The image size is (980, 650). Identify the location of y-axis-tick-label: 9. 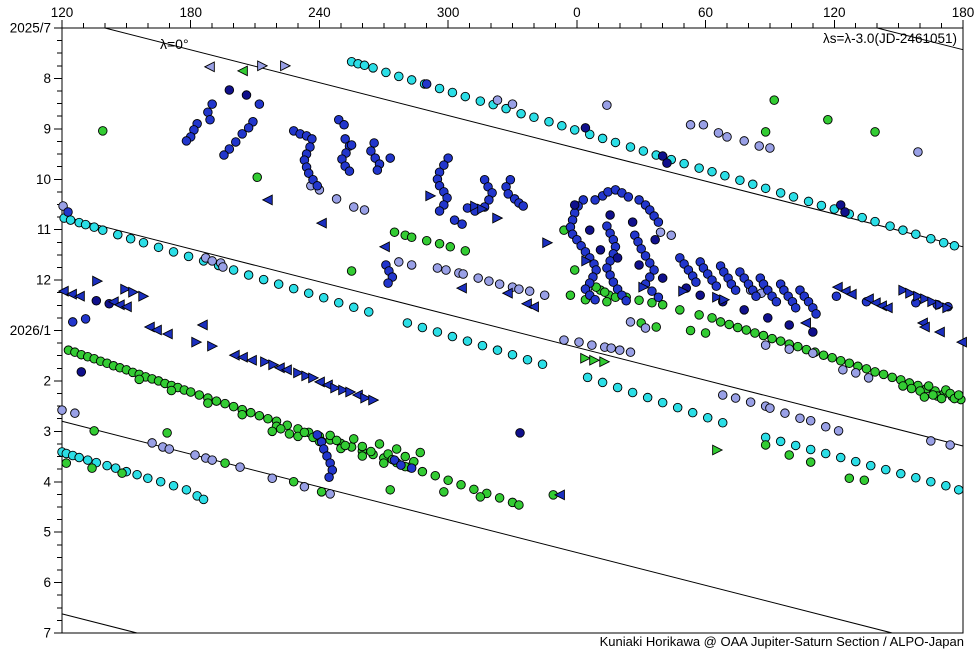
(47, 128).